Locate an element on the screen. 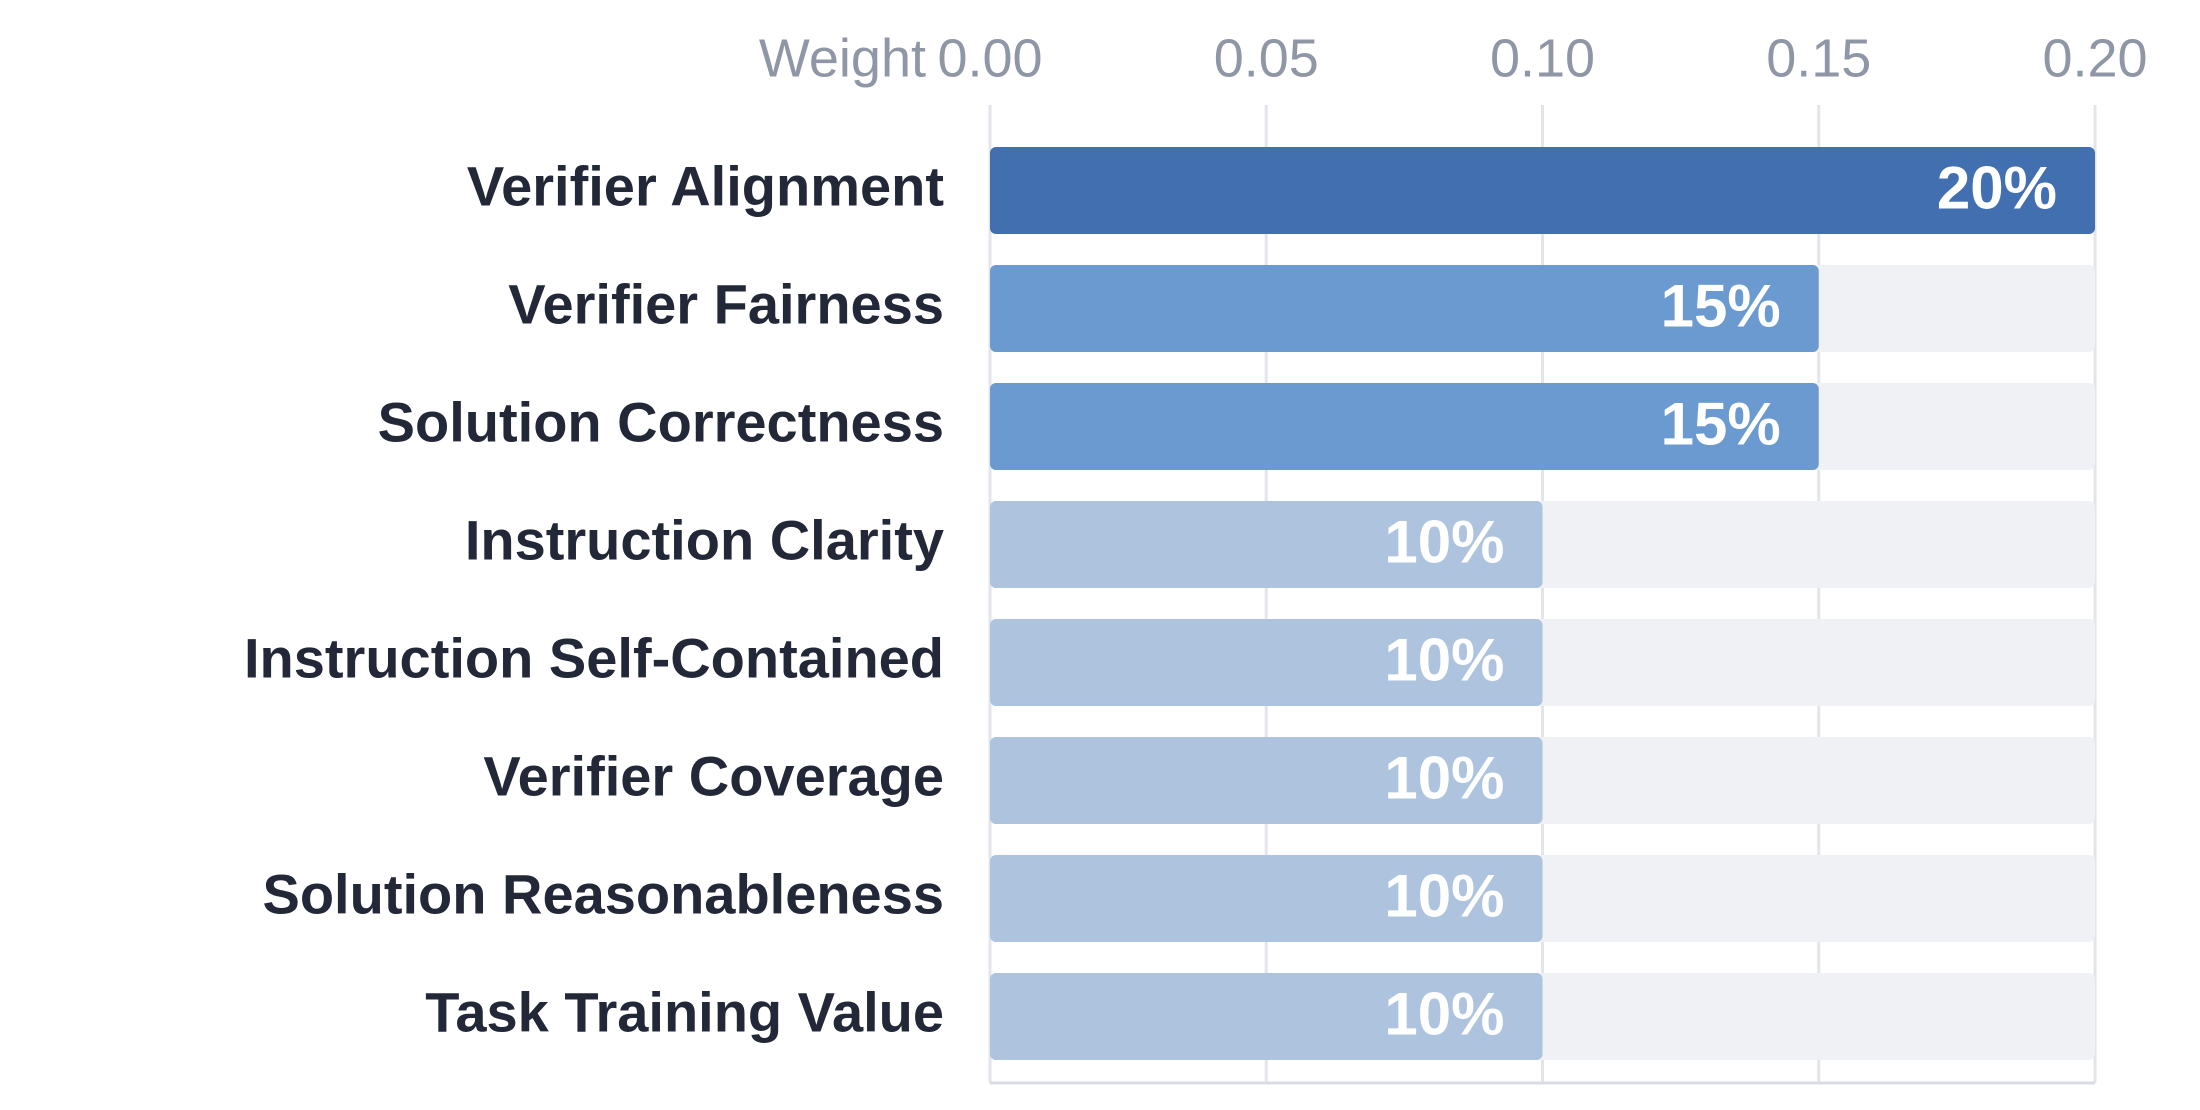  x-tick-label: 0.00 is located at coordinates (989, 58).